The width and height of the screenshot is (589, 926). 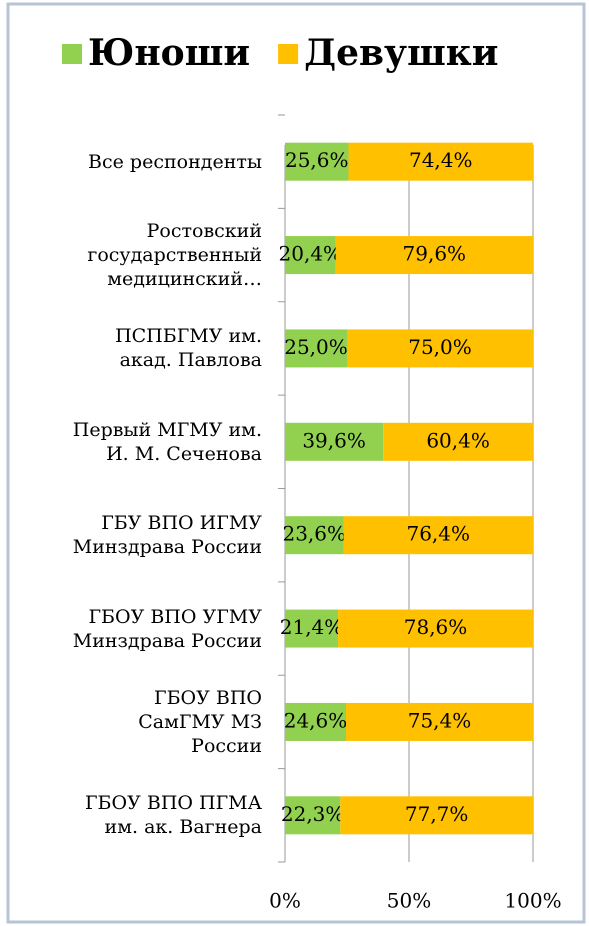 What do you see at coordinates (167, 441) in the screenshot?
I see `y-tick-label: Первый МГМУ им. И. М. Сеченова` at bounding box center [167, 441].